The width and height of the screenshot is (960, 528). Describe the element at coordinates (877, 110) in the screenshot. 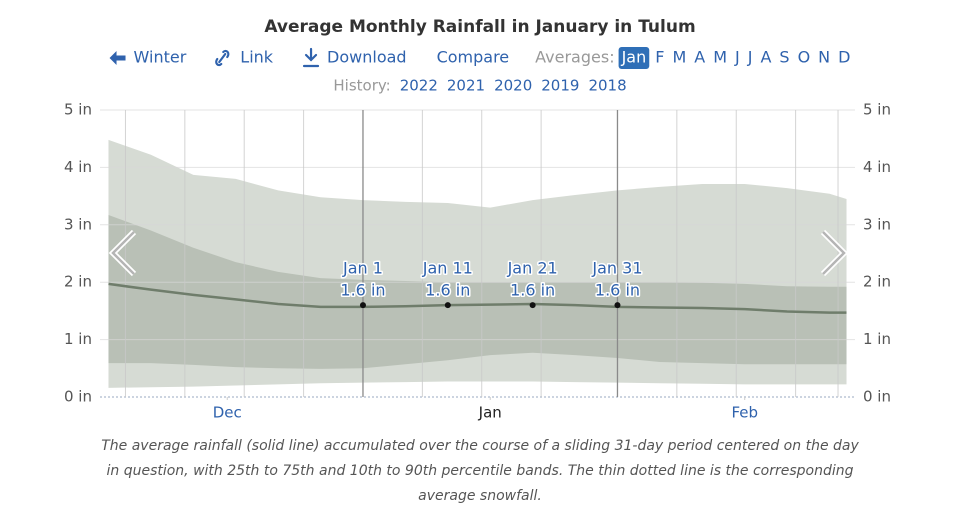

I see `y-tick-label-right: 5 in` at that location.